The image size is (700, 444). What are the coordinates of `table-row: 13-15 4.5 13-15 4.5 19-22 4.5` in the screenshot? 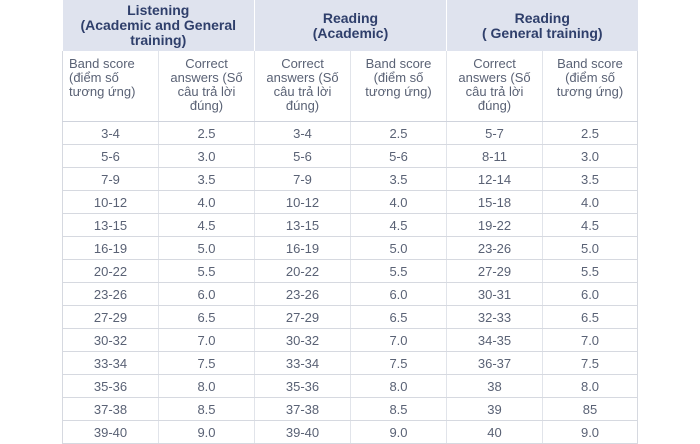 It's located at (350, 225).